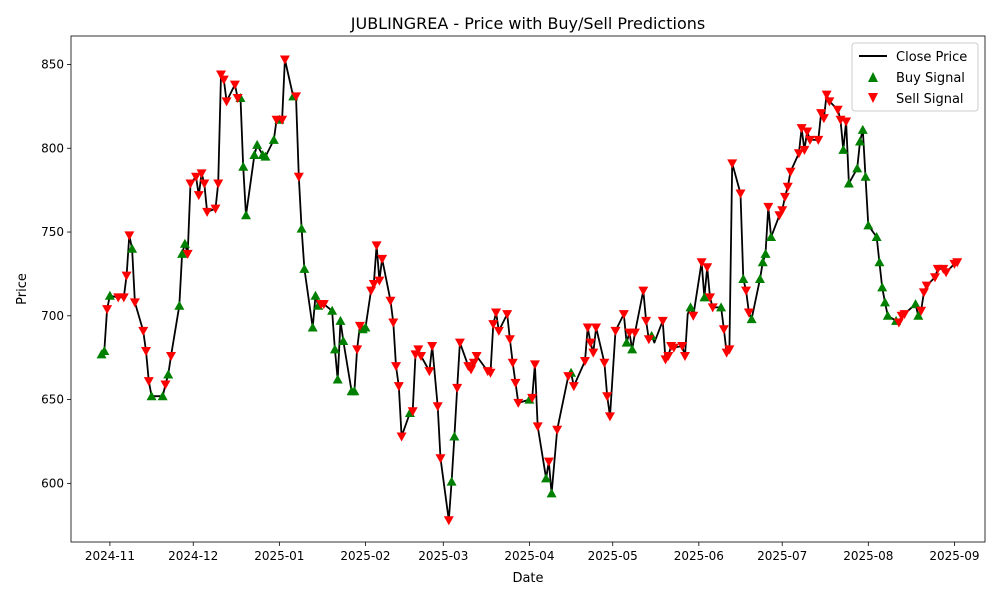 This screenshot has width=1000, height=600. Describe the element at coordinates (699, 556) in the screenshot. I see `x-tick-label: 2025-06` at that location.